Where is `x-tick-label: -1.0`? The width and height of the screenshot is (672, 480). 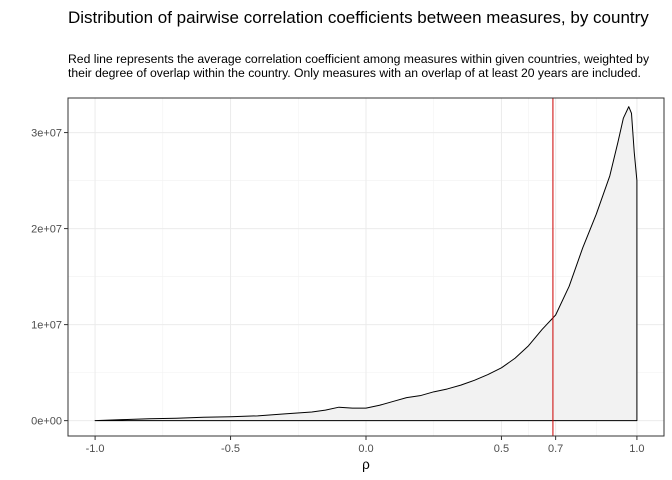 x-tick-label: -1.0 is located at coordinates (95, 449).